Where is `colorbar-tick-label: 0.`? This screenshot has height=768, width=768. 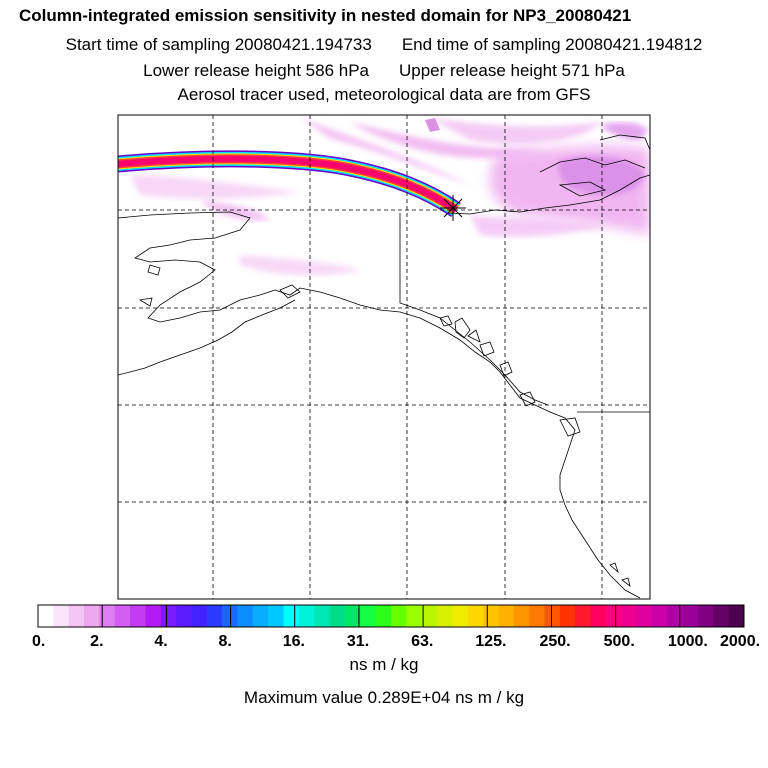
colorbar-tick-label: 0. is located at coordinates (38, 641).